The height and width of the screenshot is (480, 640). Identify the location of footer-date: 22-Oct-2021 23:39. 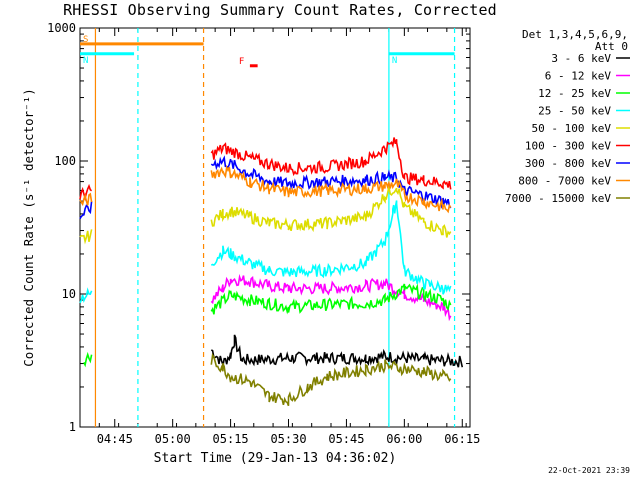
(589, 470).